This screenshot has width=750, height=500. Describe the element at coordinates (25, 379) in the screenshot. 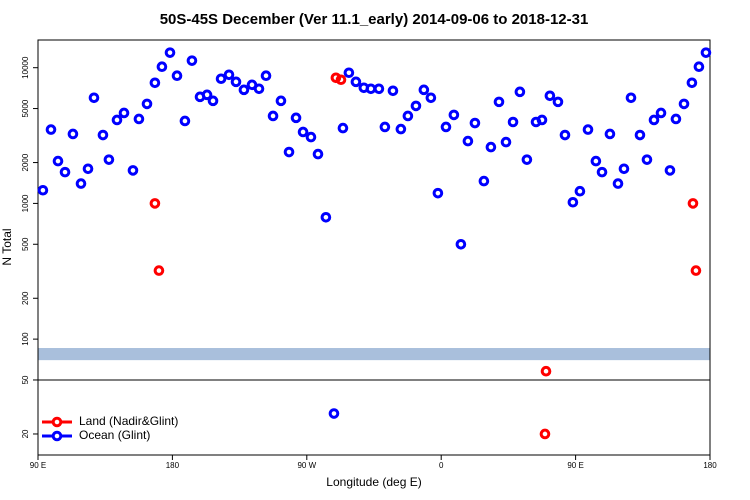

I see `y-tick-label: 50` at that location.